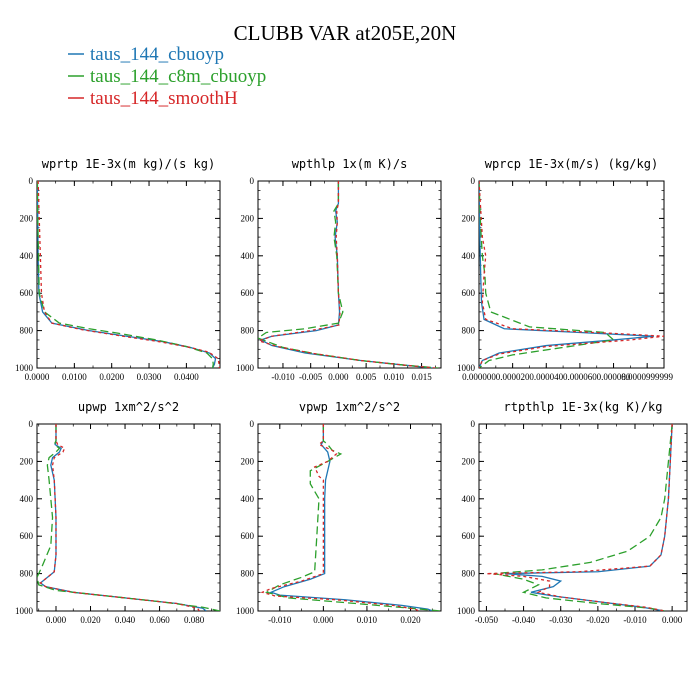 The width and height of the screenshot is (700, 700). What do you see at coordinates (128, 164) in the screenshot?
I see `panel-title: wprtp 1E-3x(m kg)/(s kg)` at bounding box center [128, 164].